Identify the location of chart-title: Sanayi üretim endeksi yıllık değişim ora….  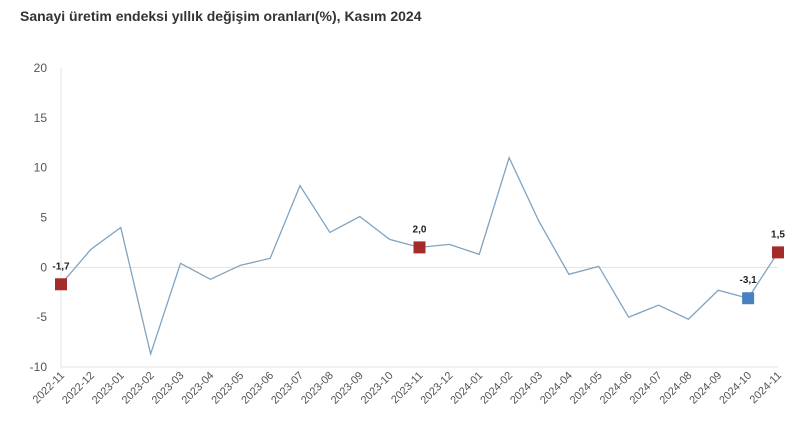
(221, 16).